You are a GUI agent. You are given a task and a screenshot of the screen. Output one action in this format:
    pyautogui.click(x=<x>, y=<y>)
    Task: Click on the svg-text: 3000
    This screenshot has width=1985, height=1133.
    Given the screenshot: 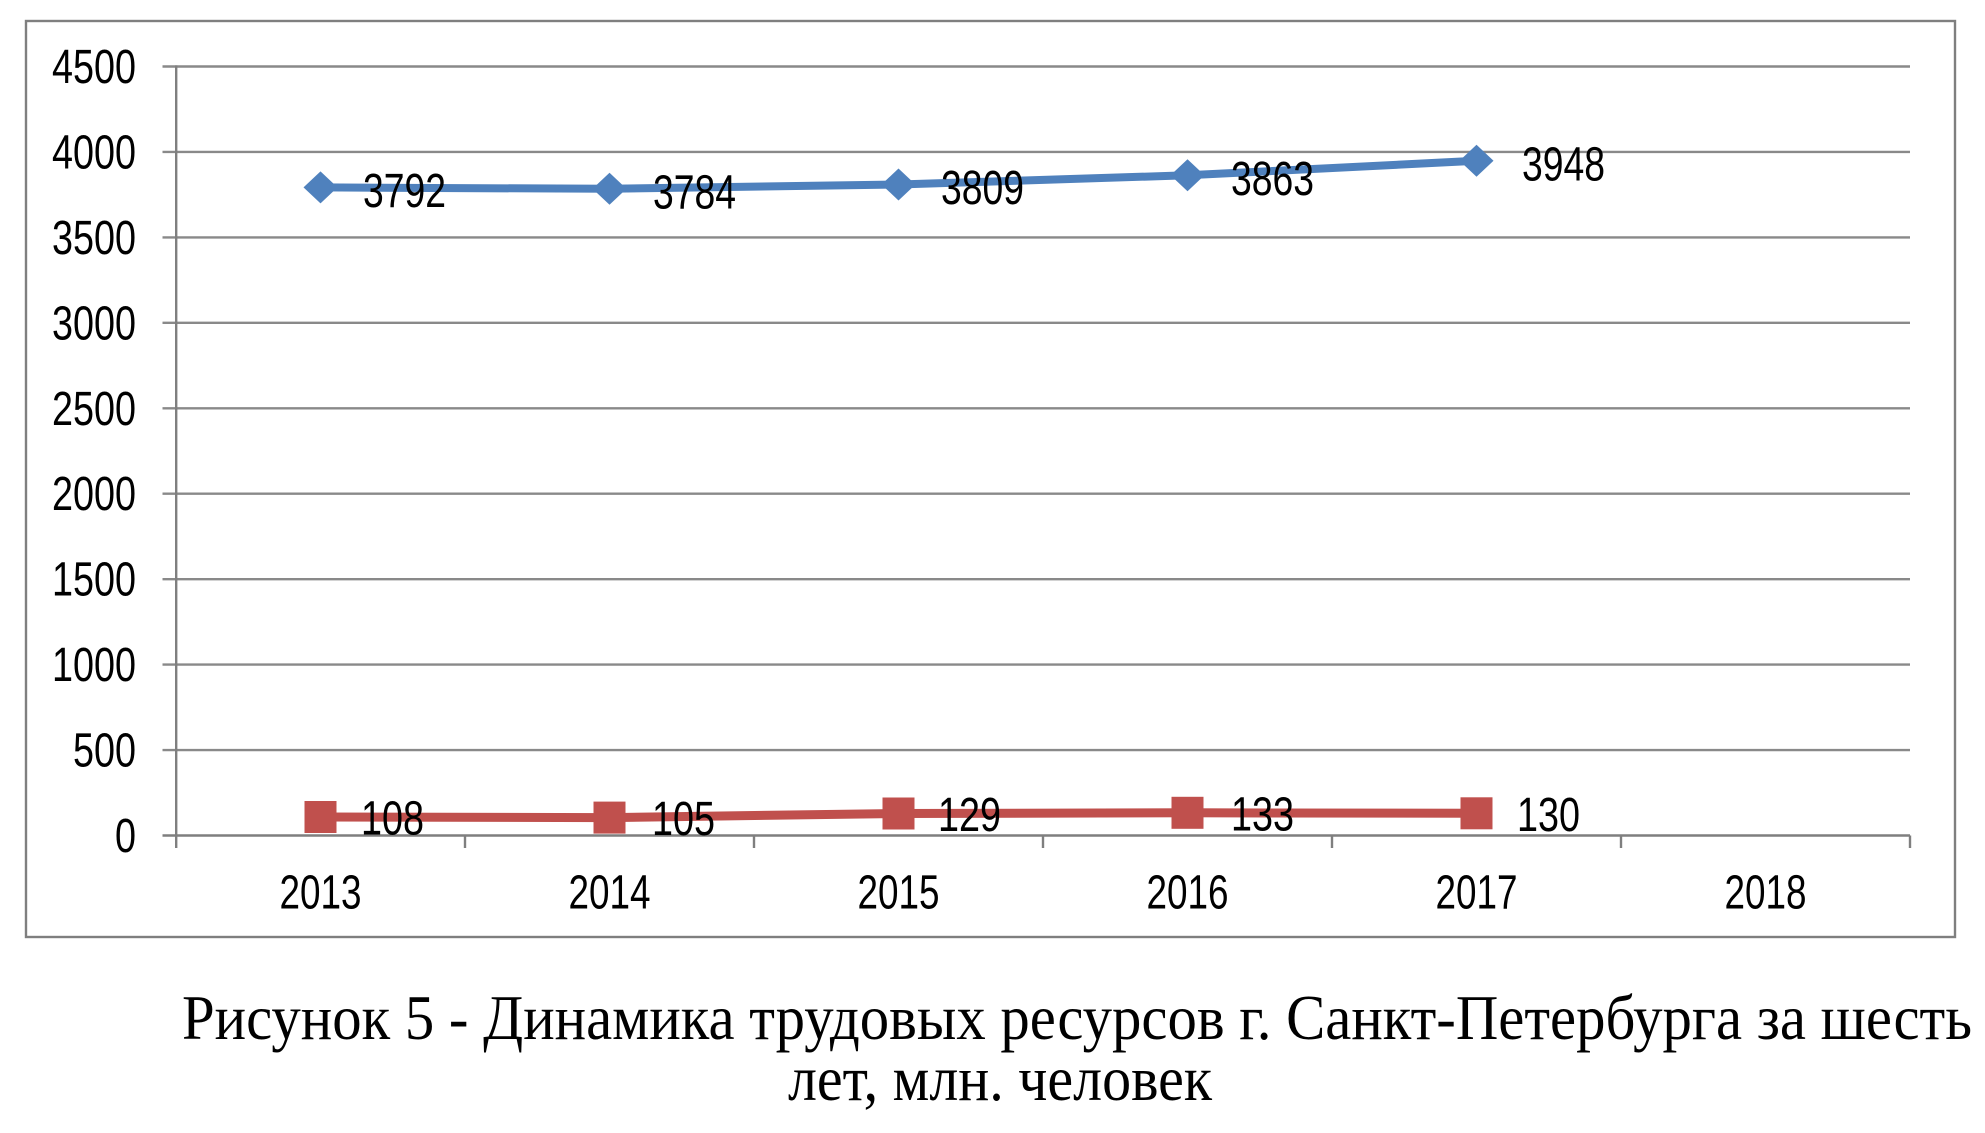 What is the action you would take?
    pyautogui.click(x=94, y=323)
    